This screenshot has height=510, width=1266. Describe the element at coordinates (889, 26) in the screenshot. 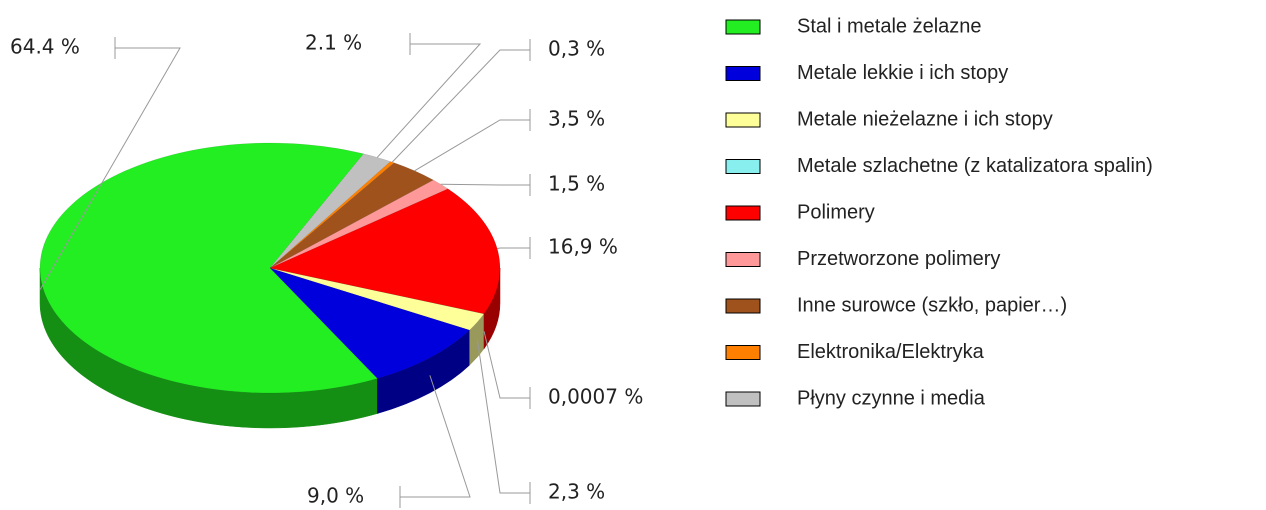

I see `legend-label: Stal i metale żelazne` at that location.